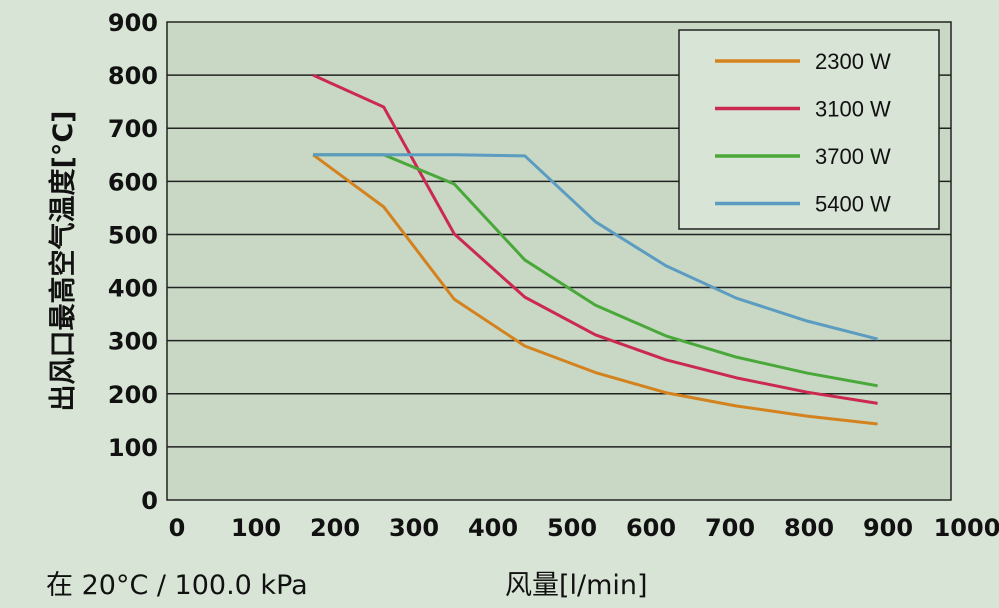 Image resolution: width=999 pixels, height=608 pixels. What do you see at coordinates (493, 528) in the screenshot?
I see `x-tick-label: 400` at bounding box center [493, 528].